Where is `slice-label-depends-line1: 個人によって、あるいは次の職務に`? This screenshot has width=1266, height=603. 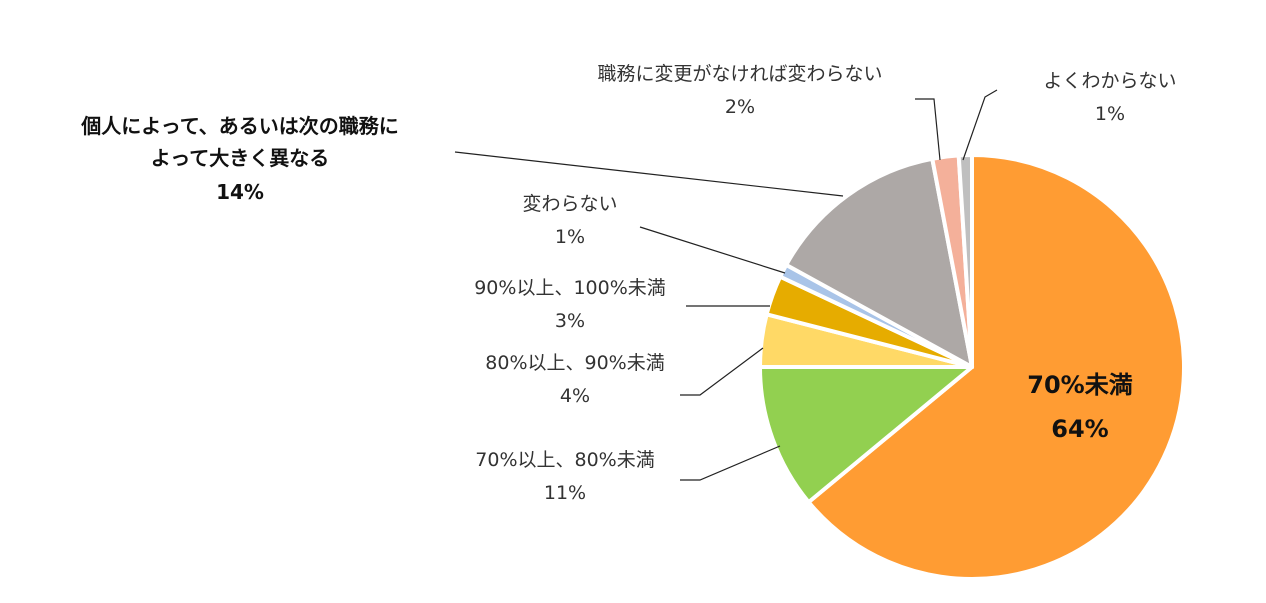 slice-label-depends-line1: 個人によって、あるいは次の職務に is located at coordinates (240, 126).